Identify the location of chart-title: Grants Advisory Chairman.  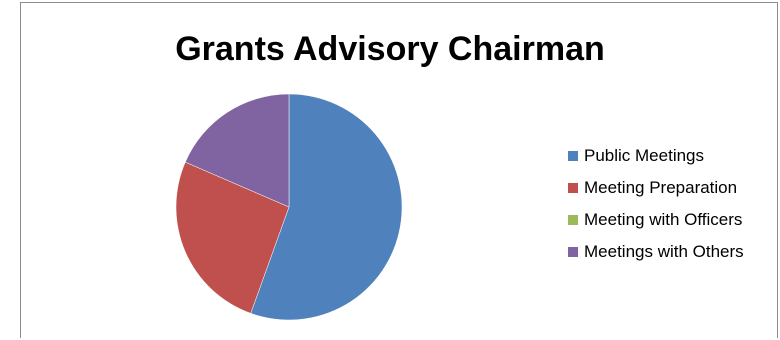
(390, 49).